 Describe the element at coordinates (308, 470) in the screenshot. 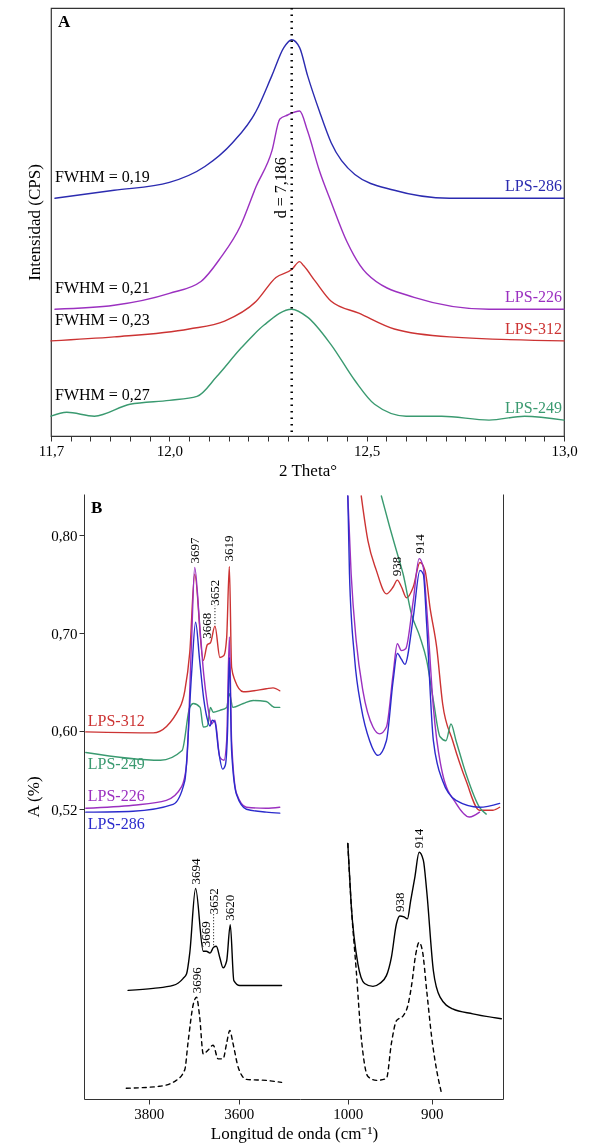

I see `x-axis-title: 2 Theta°` at that location.